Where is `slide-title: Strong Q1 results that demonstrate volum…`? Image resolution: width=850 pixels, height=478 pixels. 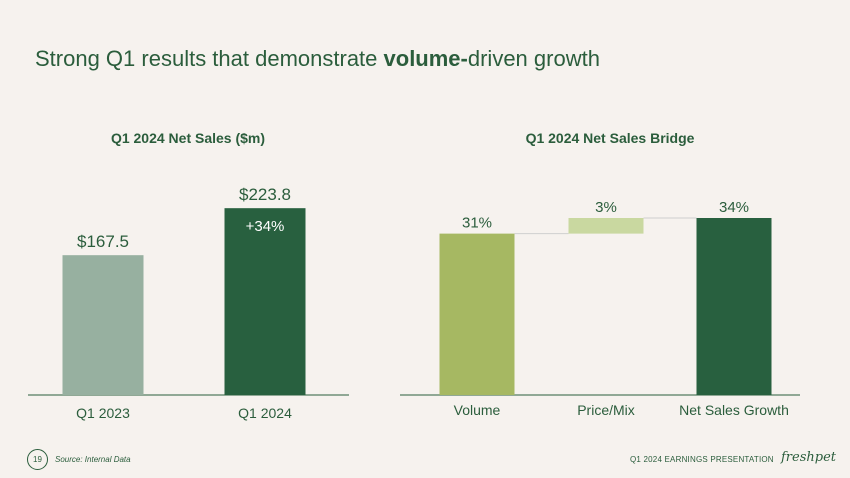
slide-title: Strong Q1 results that demonstrate volum… is located at coordinates (317, 59).